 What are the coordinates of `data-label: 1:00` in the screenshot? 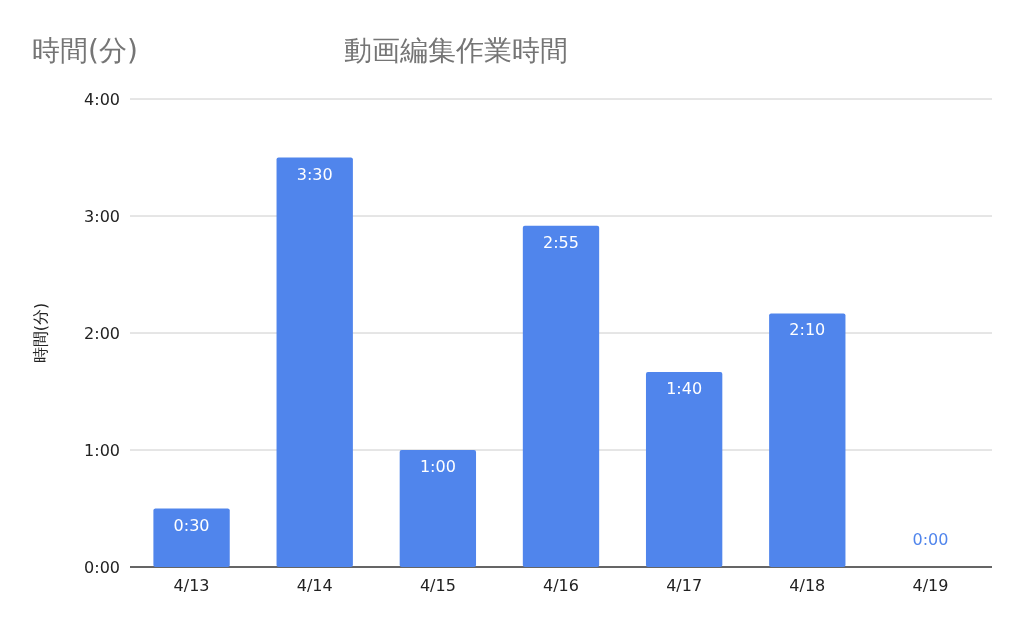 It's located at (437, 466).